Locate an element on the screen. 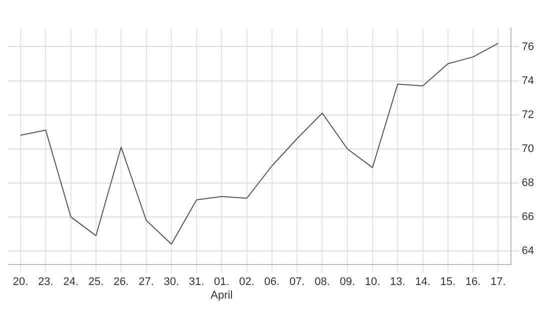 The height and width of the screenshot is (327, 545). x-tick-label: 06. is located at coordinates (272, 282).